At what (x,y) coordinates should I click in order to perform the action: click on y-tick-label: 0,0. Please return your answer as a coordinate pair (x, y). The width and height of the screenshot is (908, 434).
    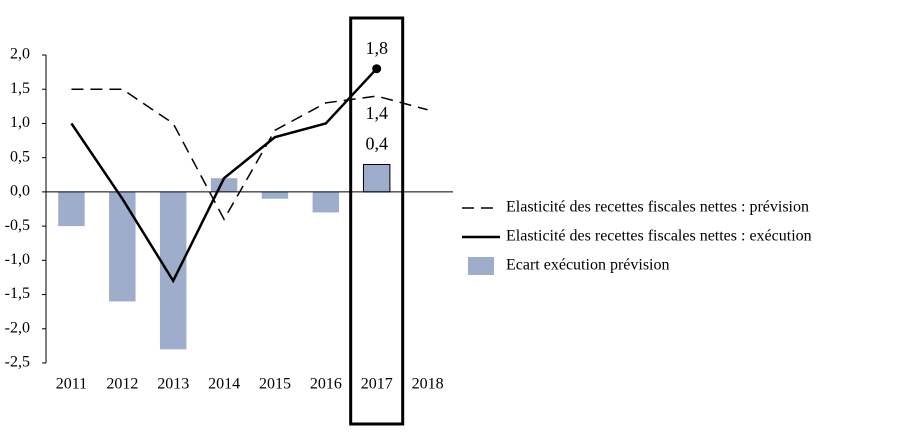
    Looking at the image, I should click on (20, 191).